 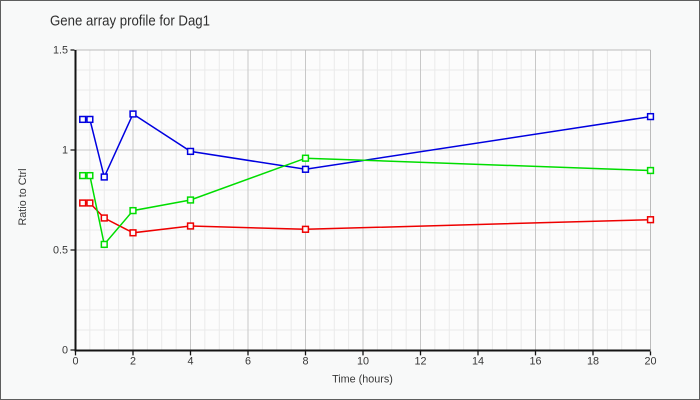 I want to click on svg-text: 12, so click(x=420, y=362).